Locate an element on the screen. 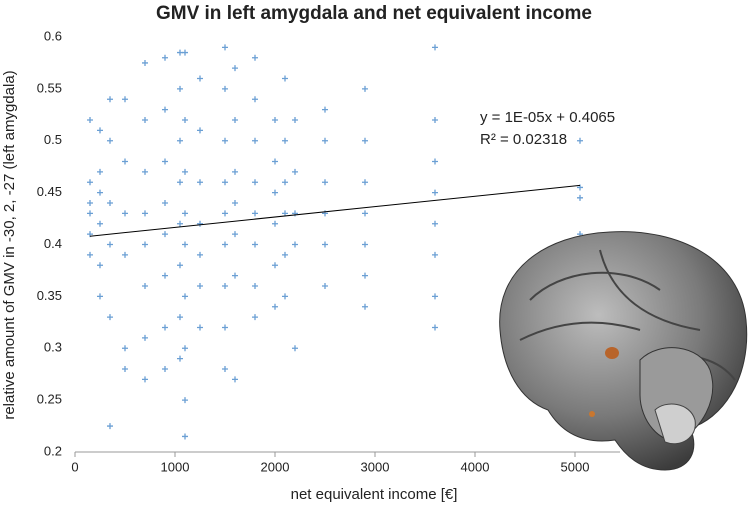 Image resolution: width=749 pixels, height=509 pixels. trendline is located at coordinates (335, 210).